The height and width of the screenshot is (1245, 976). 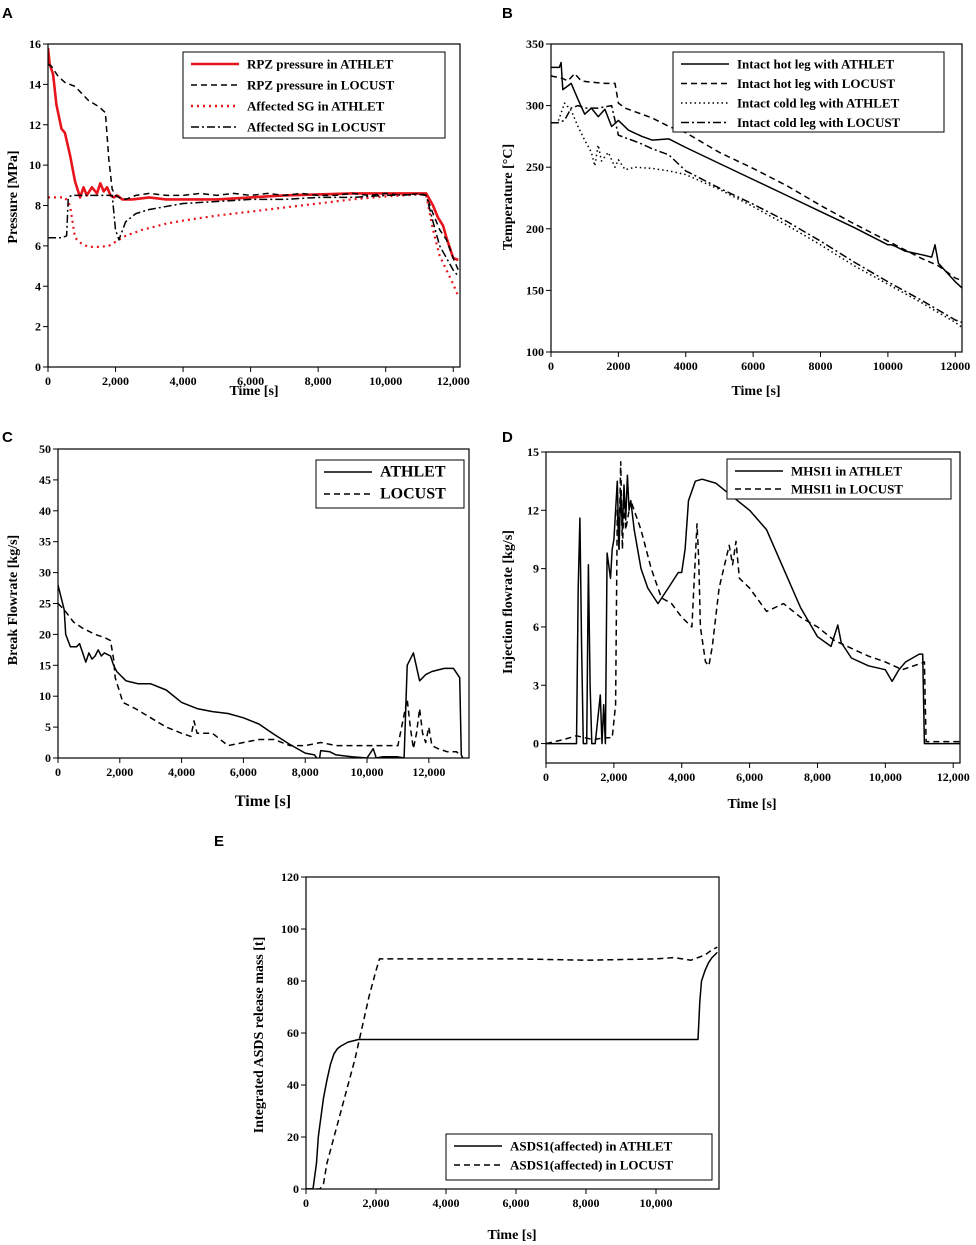 I want to click on chart-b-x-axis-title: Time [s], so click(x=755, y=391).